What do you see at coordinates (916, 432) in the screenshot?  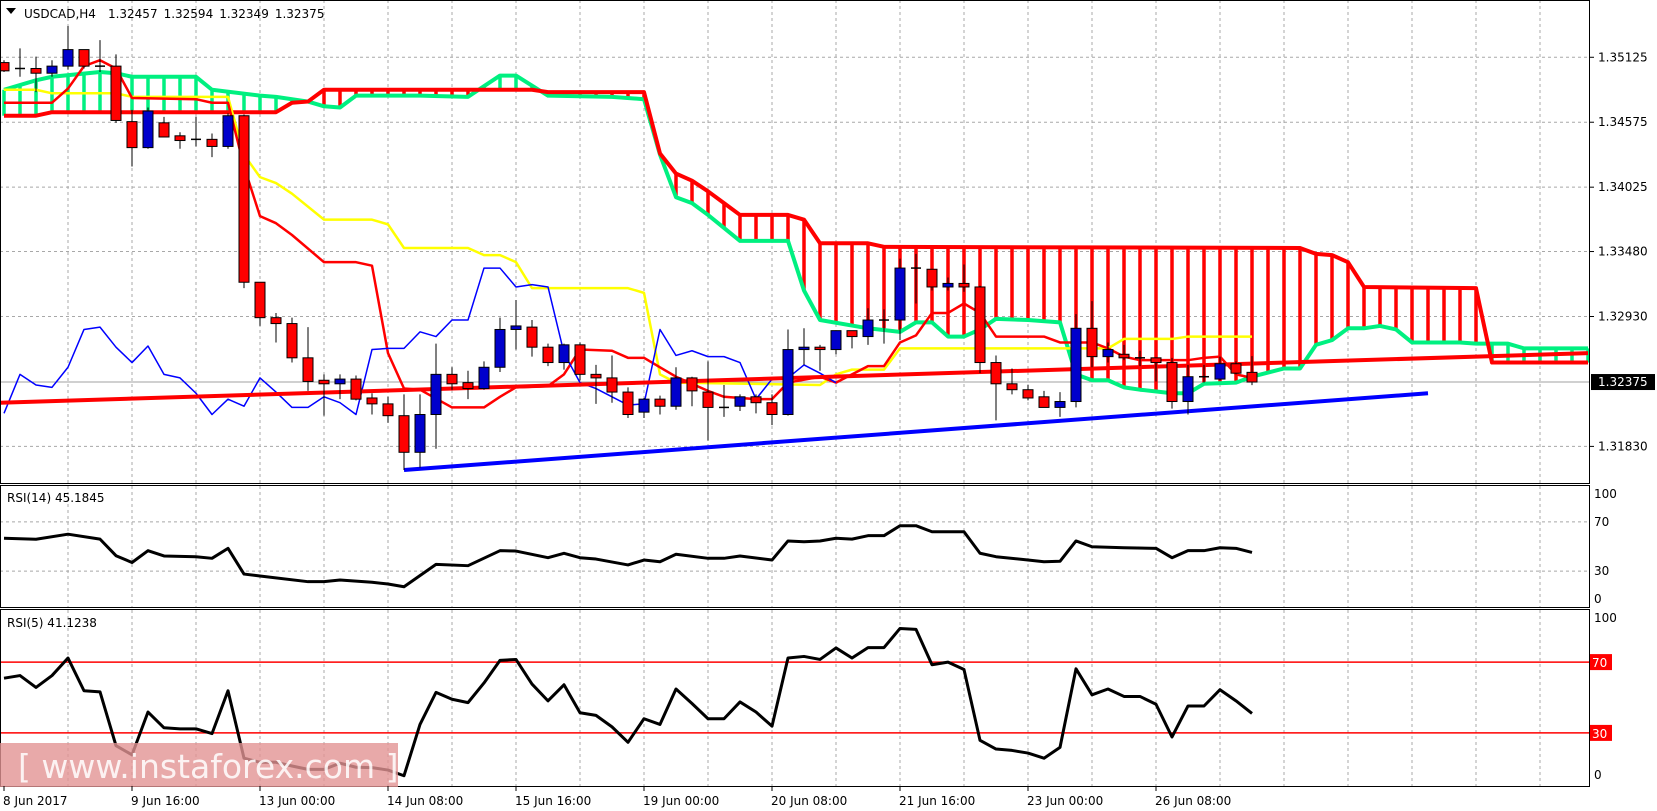 I see `trendline-blue` at bounding box center [916, 432].